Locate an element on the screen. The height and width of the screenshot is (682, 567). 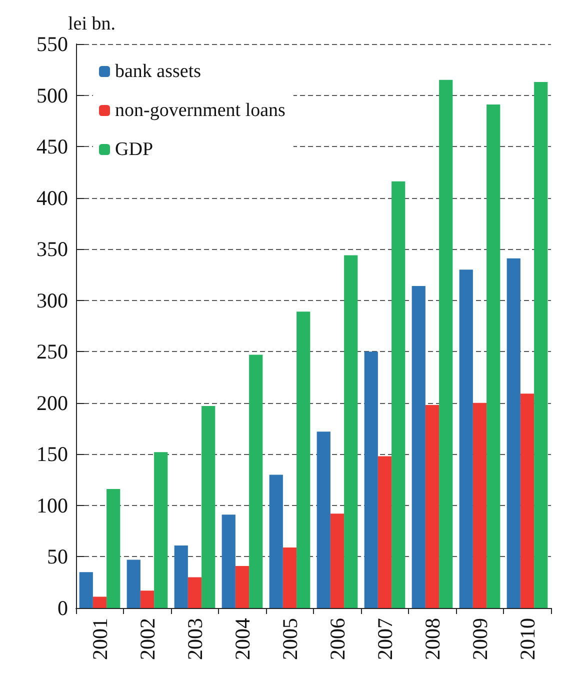
x-tick-label: 2001 is located at coordinates (100, 639).